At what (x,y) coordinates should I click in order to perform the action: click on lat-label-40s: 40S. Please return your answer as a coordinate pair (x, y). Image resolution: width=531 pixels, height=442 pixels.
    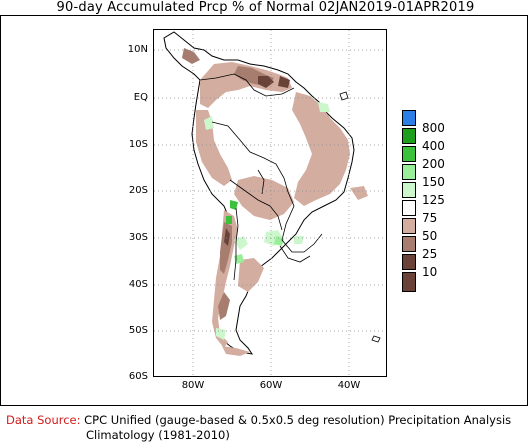
    Looking at the image, I should click on (138, 284).